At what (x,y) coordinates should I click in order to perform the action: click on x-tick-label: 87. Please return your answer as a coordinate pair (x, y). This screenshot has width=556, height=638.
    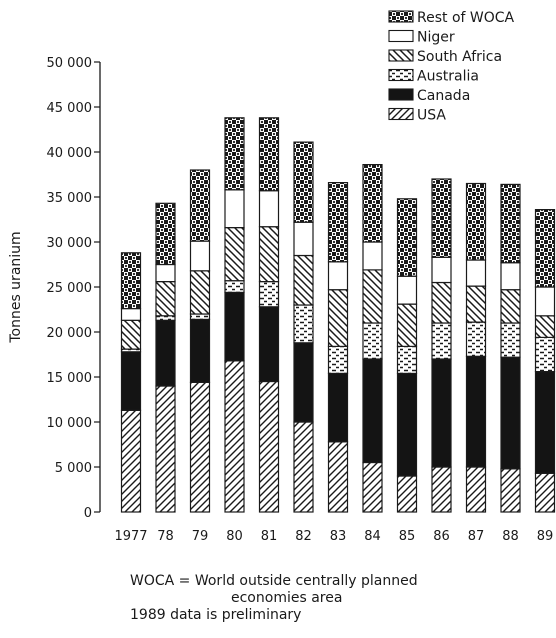
    Looking at the image, I should click on (476, 536).